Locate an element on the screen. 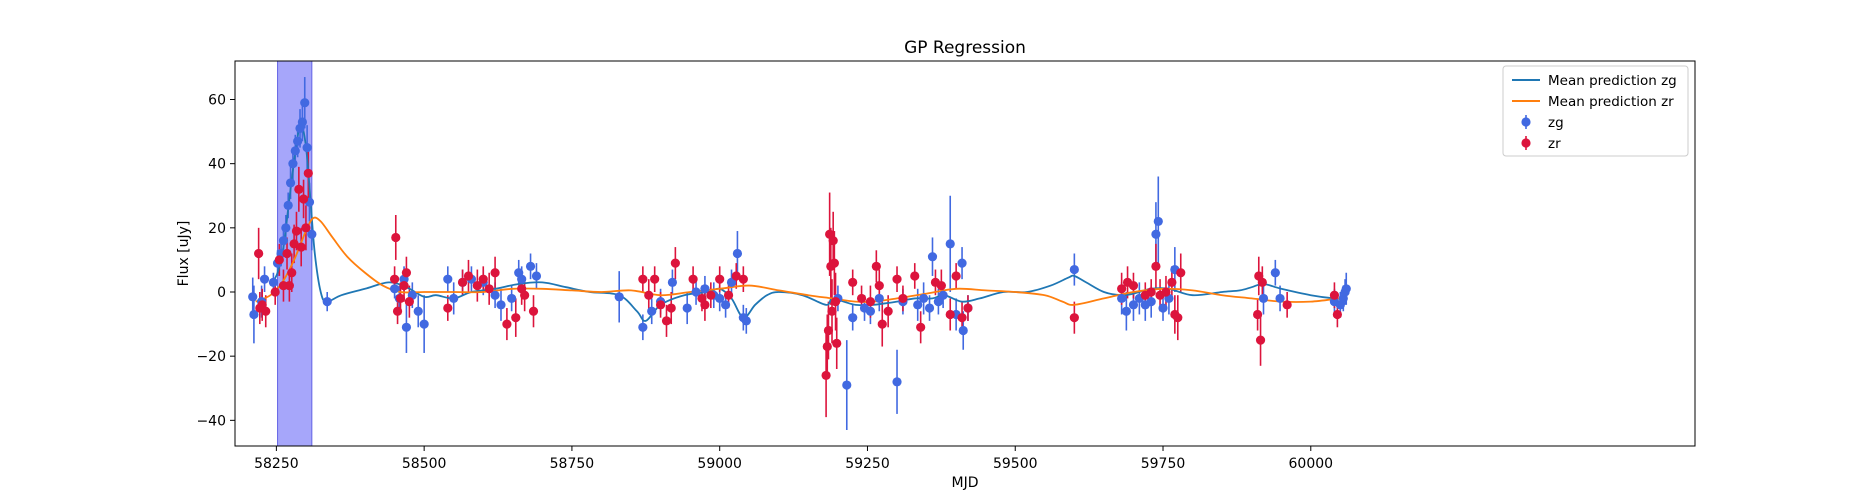 The width and height of the screenshot is (1875, 500). y-tick-label: 40 is located at coordinates (217, 165).